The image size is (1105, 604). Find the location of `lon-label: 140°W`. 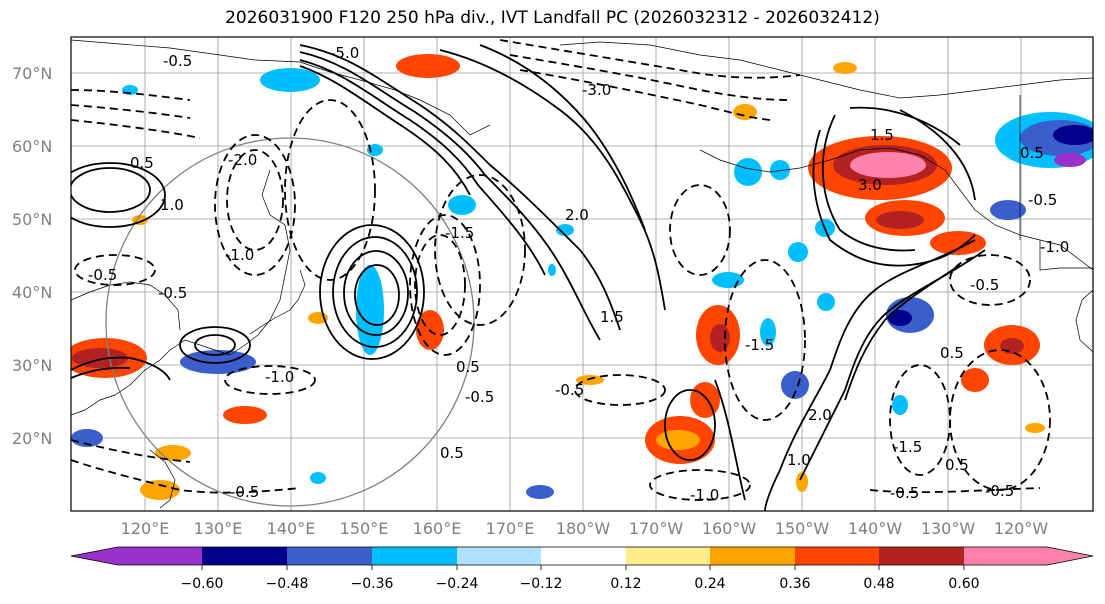

lon-label: 140°W is located at coordinates (875, 528).